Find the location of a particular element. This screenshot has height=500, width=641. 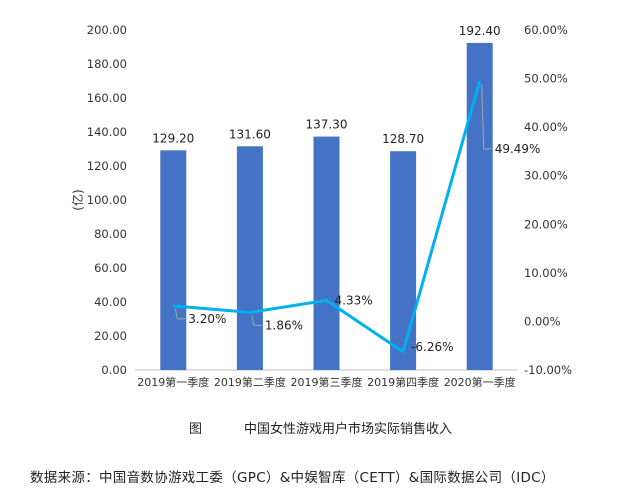

figure-title: 中国女性游戏用户市场实际销售收入 is located at coordinates (348, 429).